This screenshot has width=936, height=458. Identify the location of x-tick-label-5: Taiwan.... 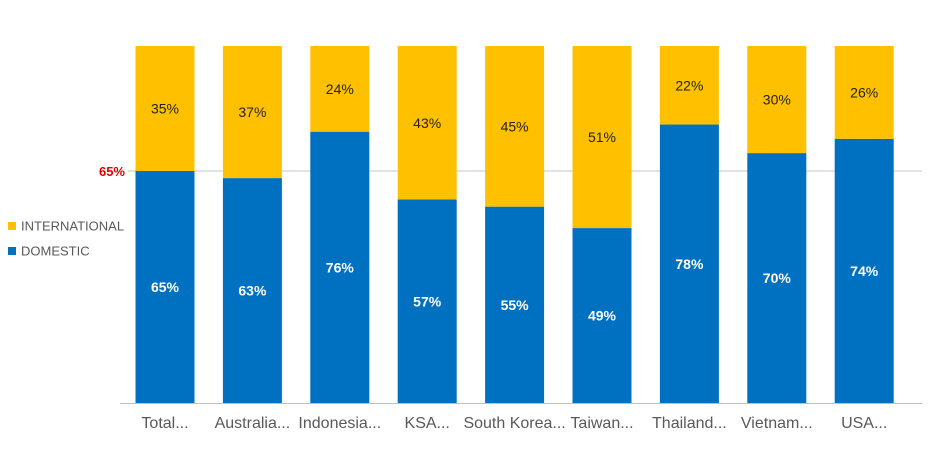
(601, 423).